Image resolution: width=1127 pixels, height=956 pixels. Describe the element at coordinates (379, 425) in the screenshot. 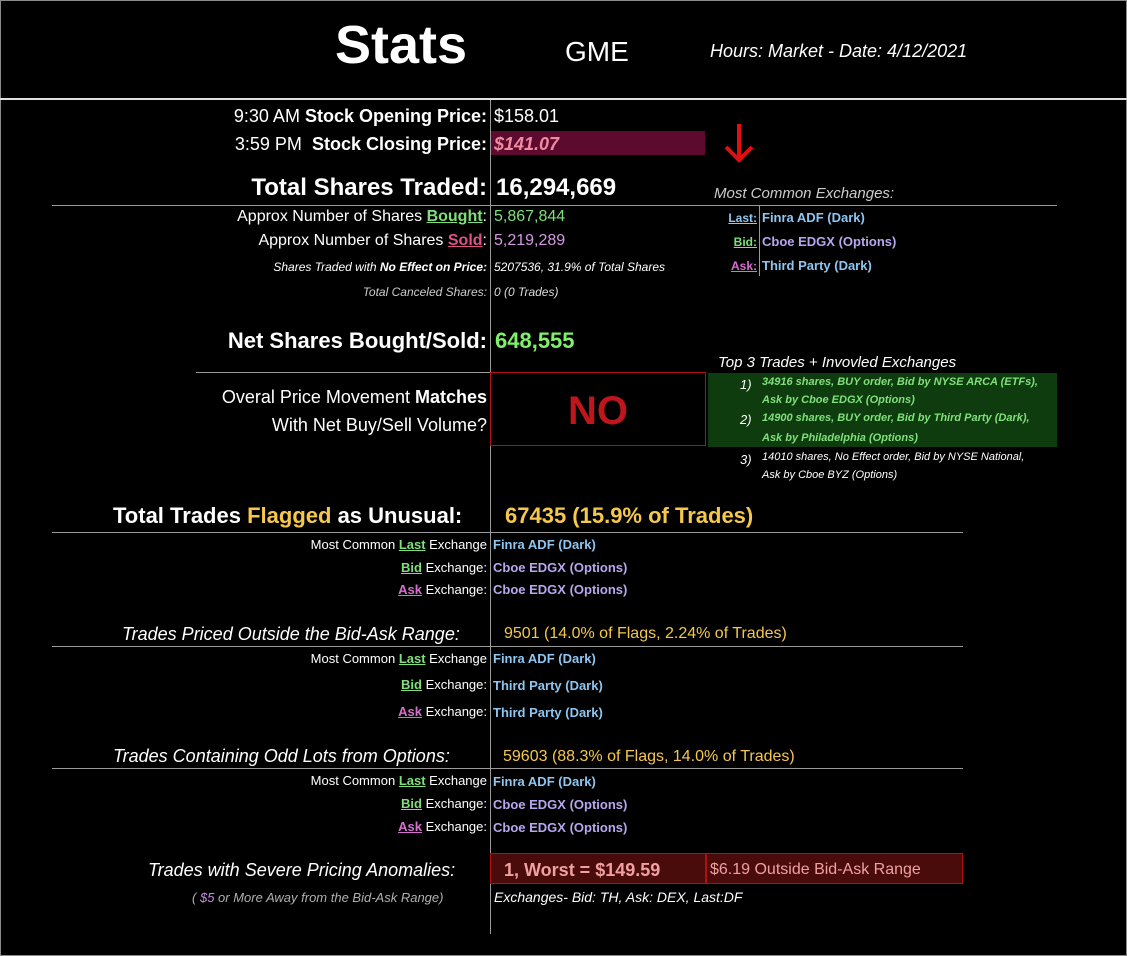

I see `match-question-line2: With Net Buy/Sell Volume?` at that location.